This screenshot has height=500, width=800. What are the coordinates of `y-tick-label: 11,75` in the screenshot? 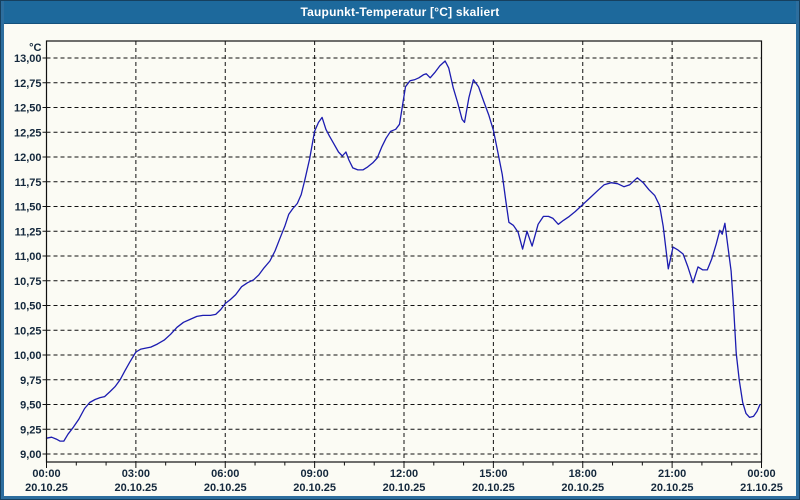 It's located at (28, 183).